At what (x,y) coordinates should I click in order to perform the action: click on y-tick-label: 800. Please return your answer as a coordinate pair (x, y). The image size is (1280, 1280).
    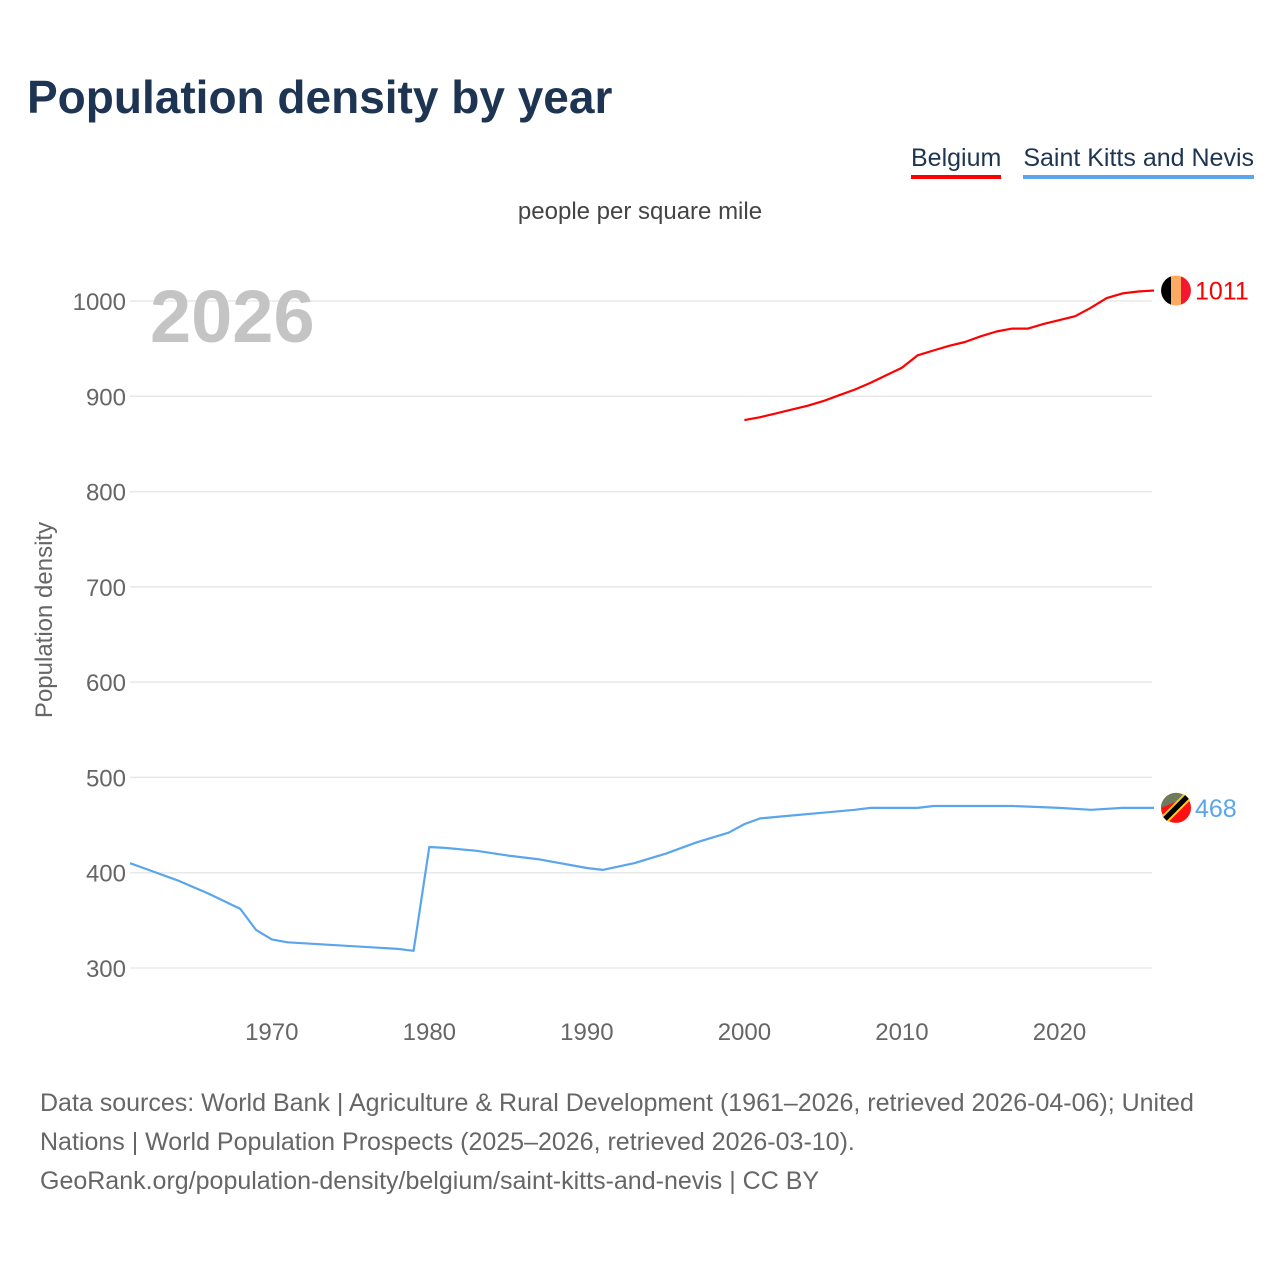
    Looking at the image, I should click on (106, 493).